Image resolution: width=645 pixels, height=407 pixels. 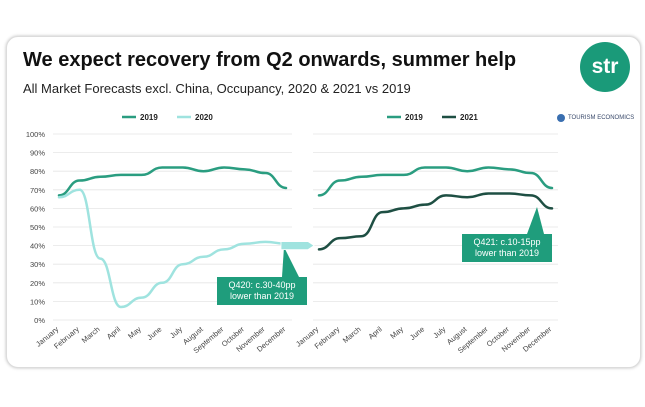 What do you see at coordinates (37, 301) in the screenshot?
I see `y-tick-label: 10%` at bounding box center [37, 301].